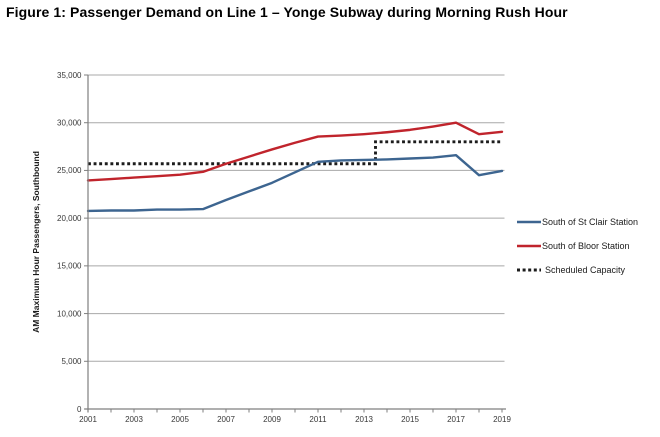  What do you see at coordinates (69, 313) in the screenshot?
I see `svg-text: 10,000` at bounding box center [69, 313].